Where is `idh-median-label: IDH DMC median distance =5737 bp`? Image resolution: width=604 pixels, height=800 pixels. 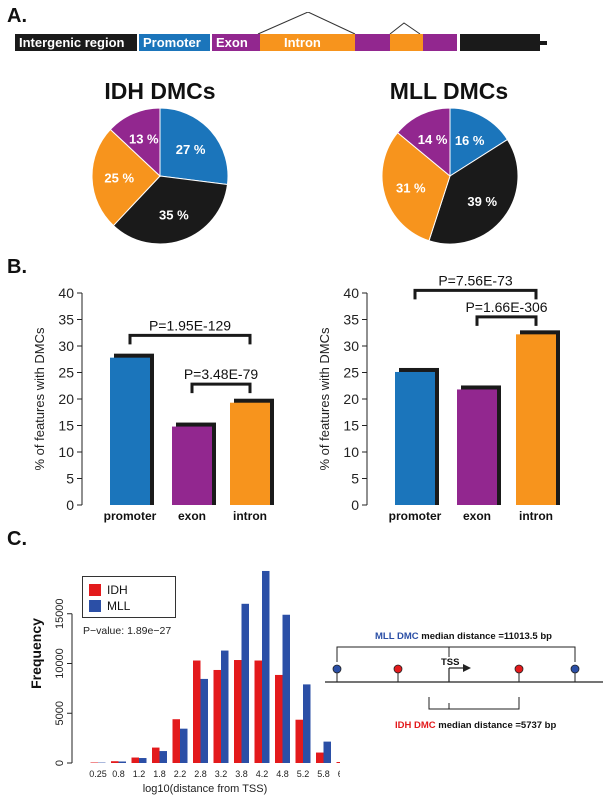
idh-median-label: IDH DMC median distance =5737 bp is located at coordinates (475, 725).